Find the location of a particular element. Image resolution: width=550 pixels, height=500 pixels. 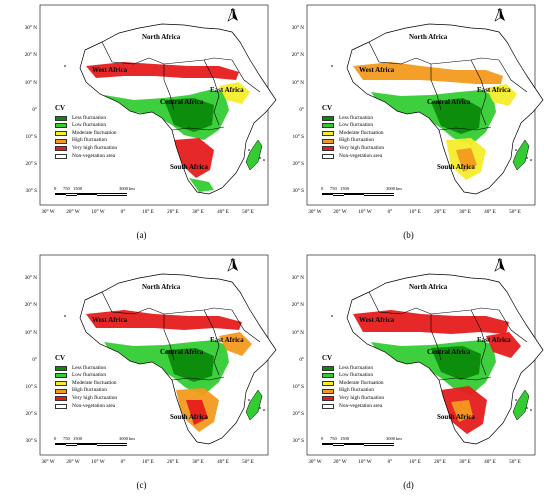

lon-label: 20° W is located at coordinates (340, 462).